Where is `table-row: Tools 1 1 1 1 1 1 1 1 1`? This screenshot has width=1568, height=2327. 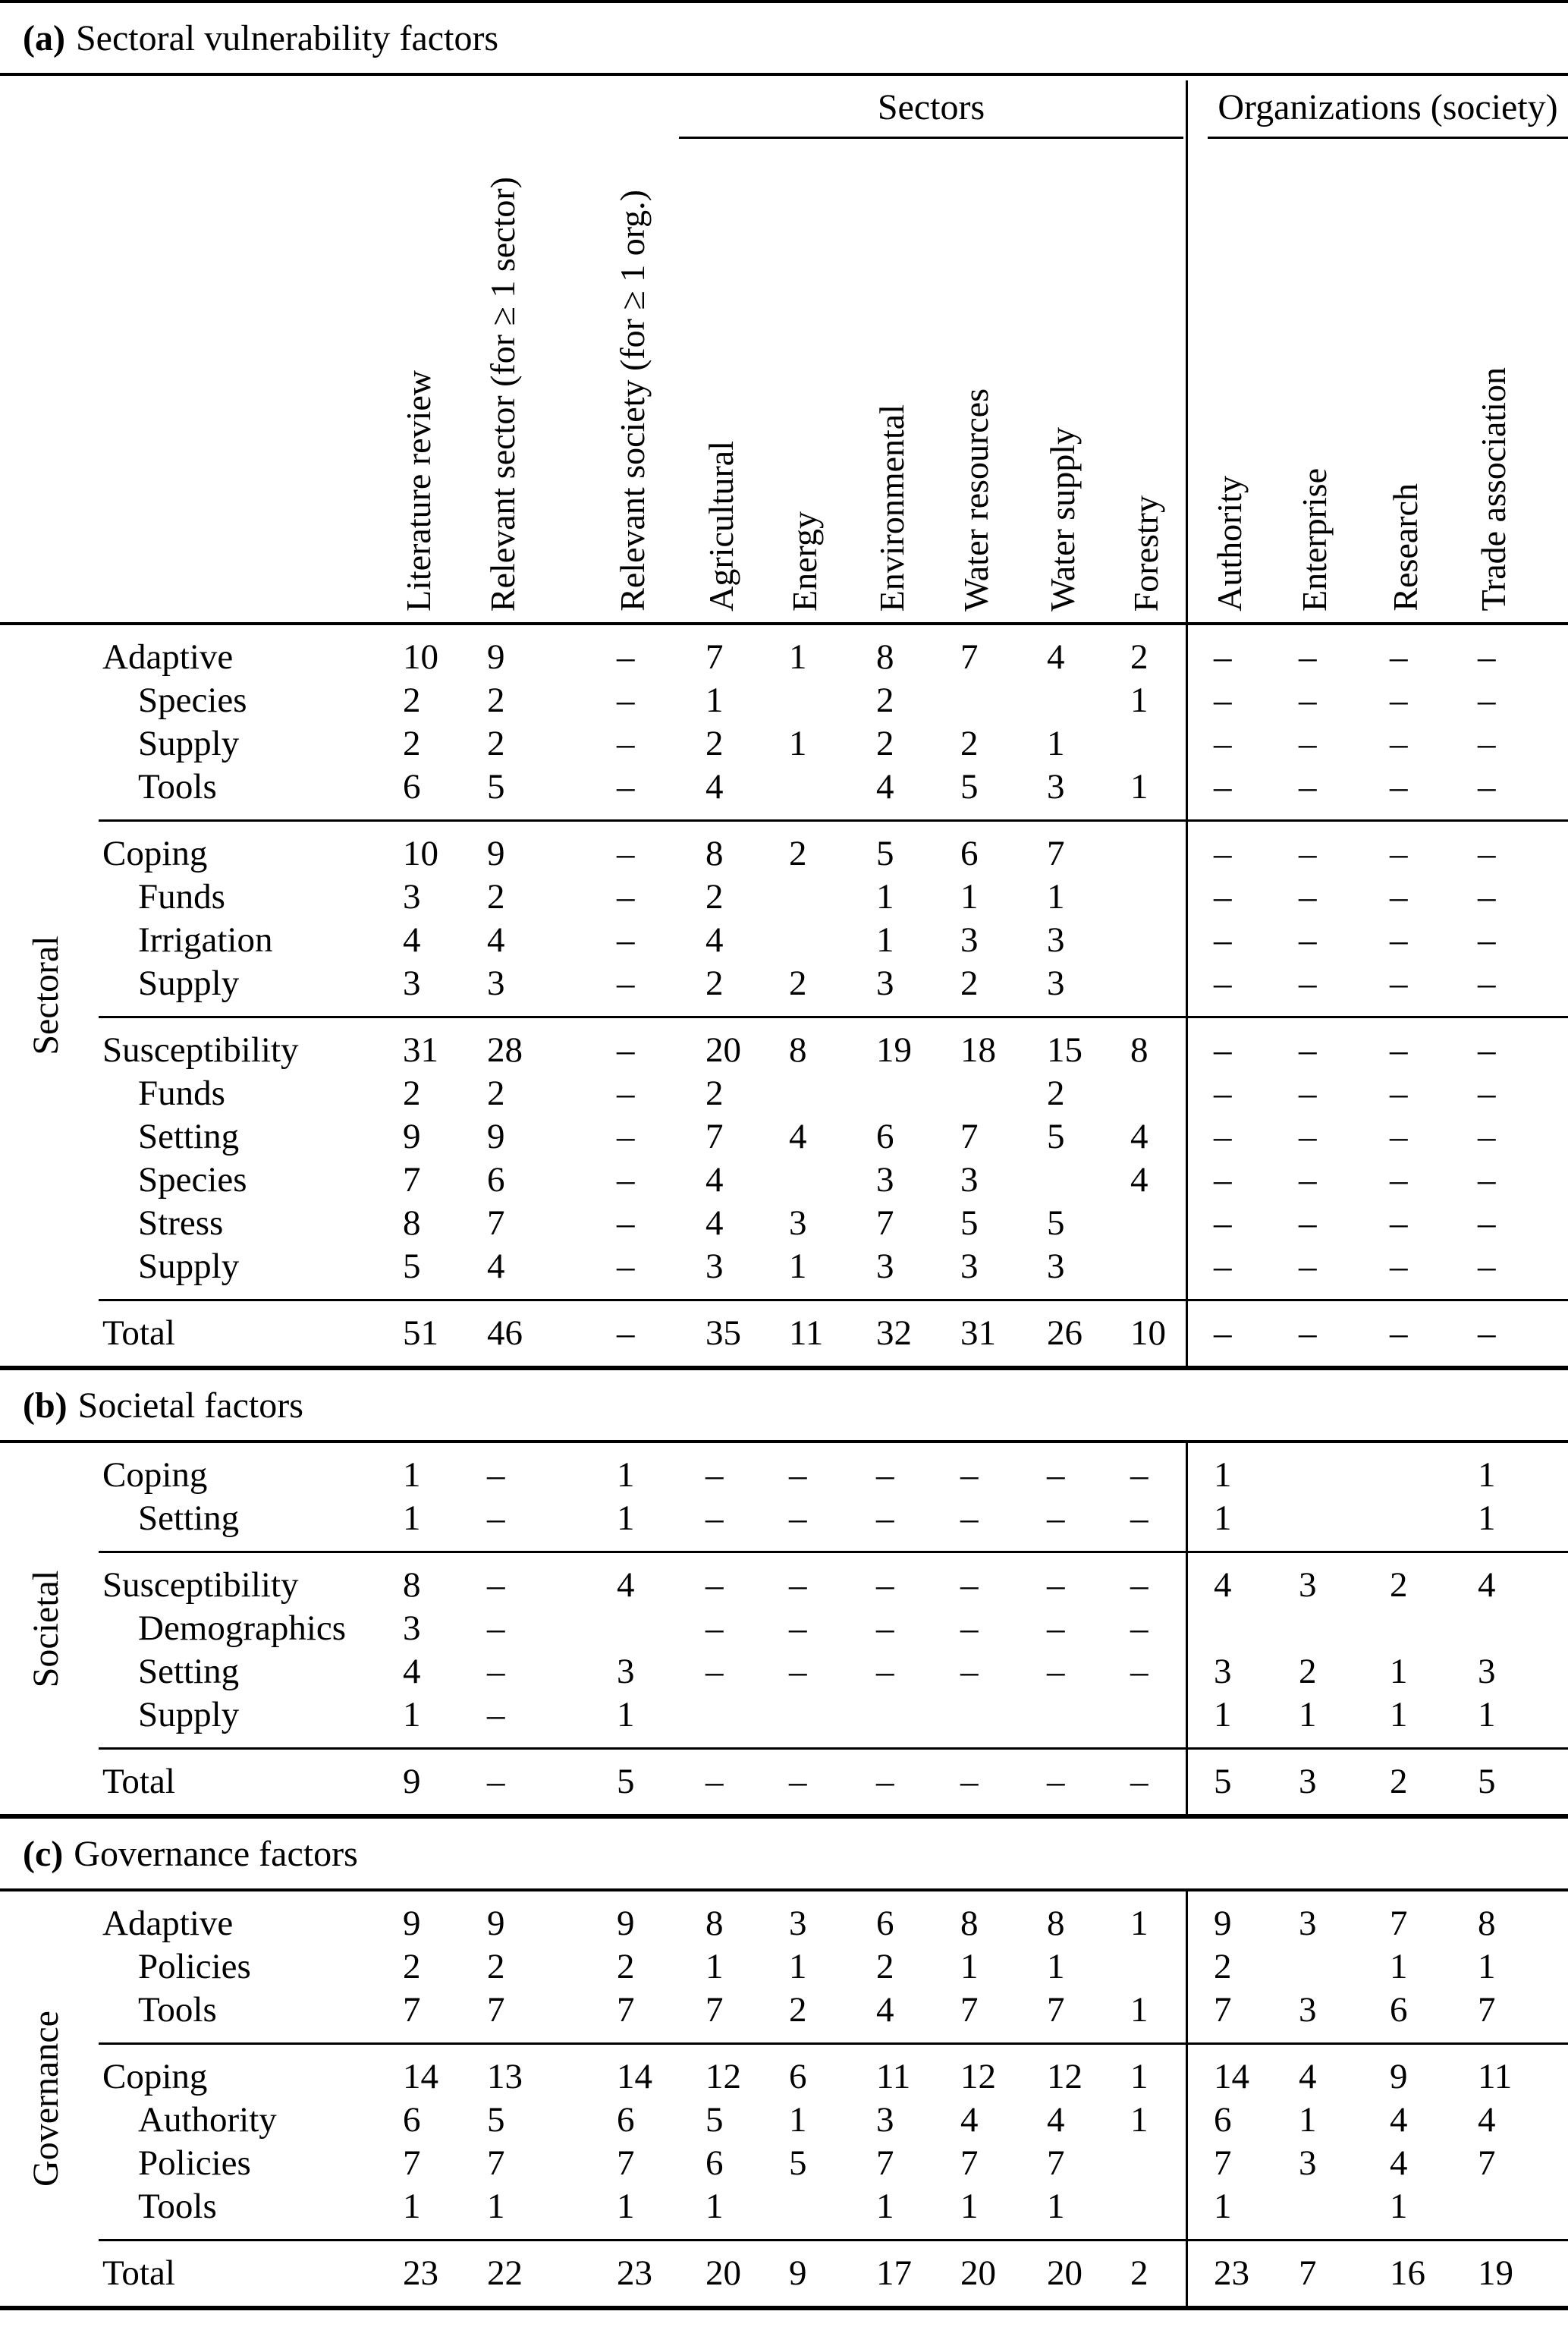
table-row: Tools 1 1 1 1 1 1 1 1 1 is located at coordinates (784, 2206).